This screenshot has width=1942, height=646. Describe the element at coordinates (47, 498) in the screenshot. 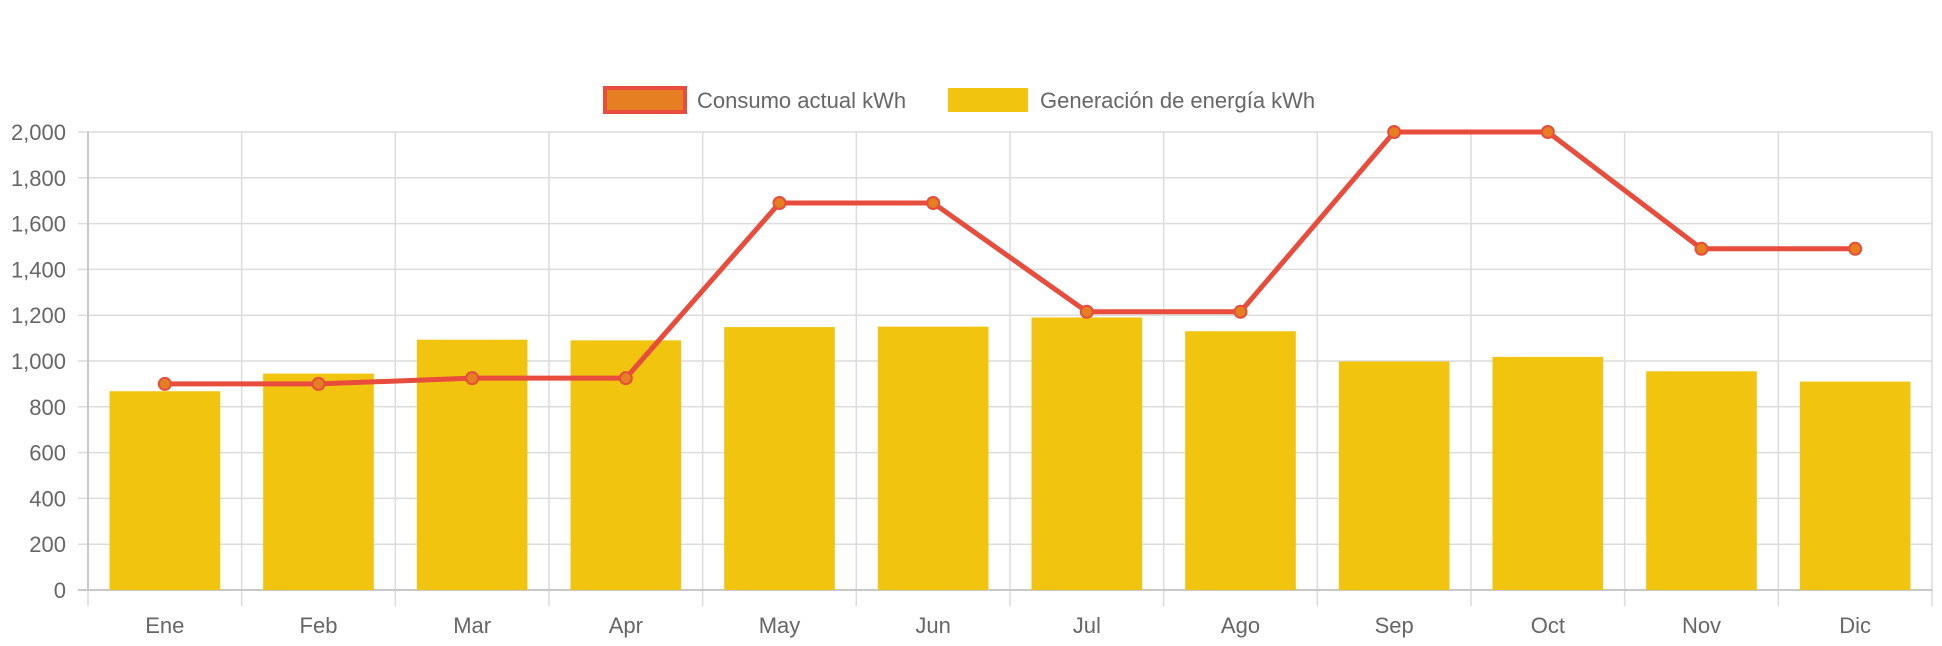

I see `y-tick-label: 400` at that location.